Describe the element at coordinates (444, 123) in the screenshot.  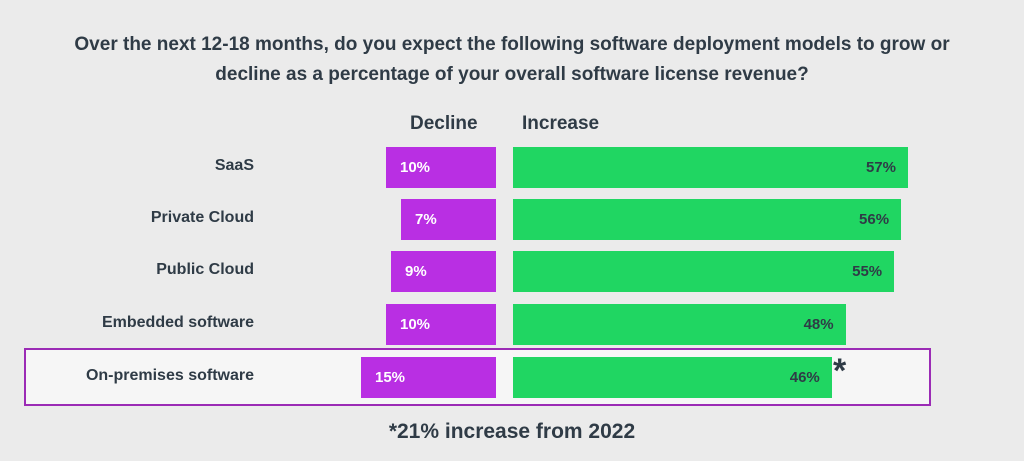
I see `legend-decline: Decline` at that location.